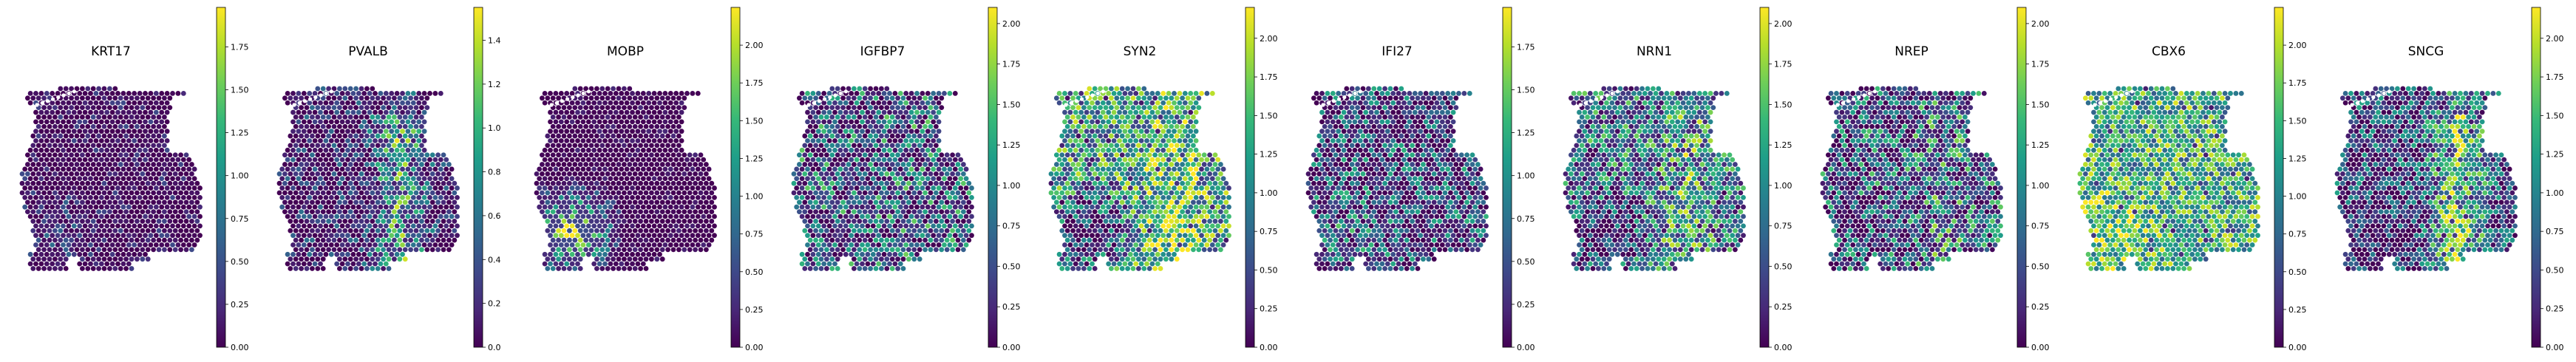  I want to click on colorbar-gradient, so click(221, 177).